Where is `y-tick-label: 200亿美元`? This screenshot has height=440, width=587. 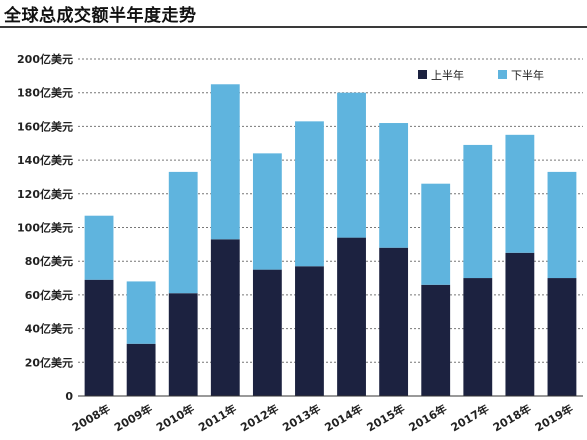 y-tick-label: 200亿美元 is located at coordinates (45, 59).